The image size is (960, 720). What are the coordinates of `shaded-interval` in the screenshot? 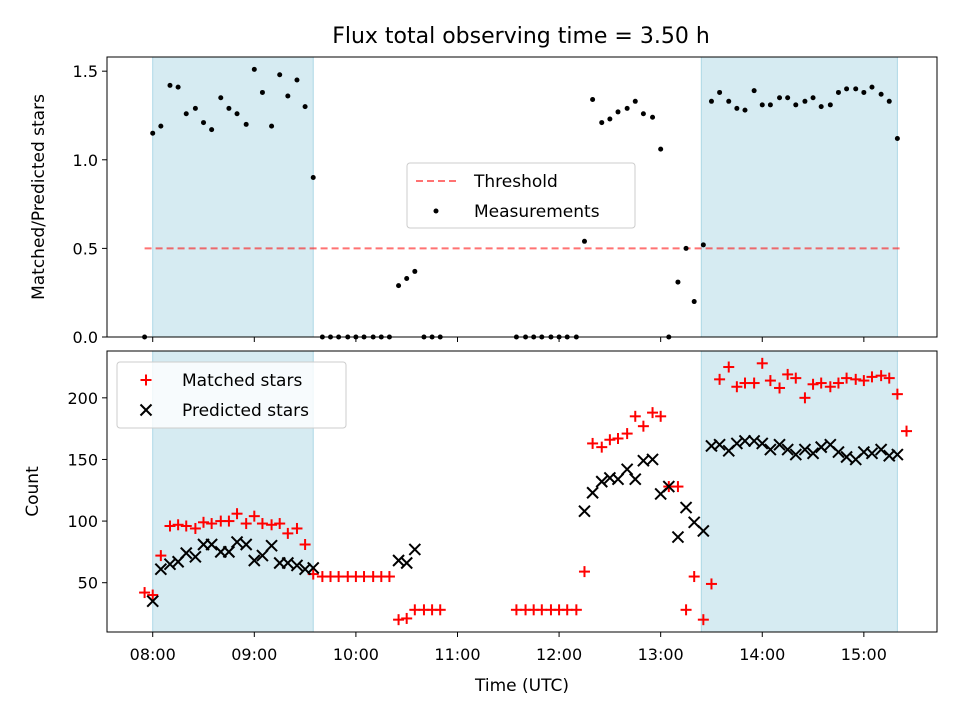 It's located at (233, 197).